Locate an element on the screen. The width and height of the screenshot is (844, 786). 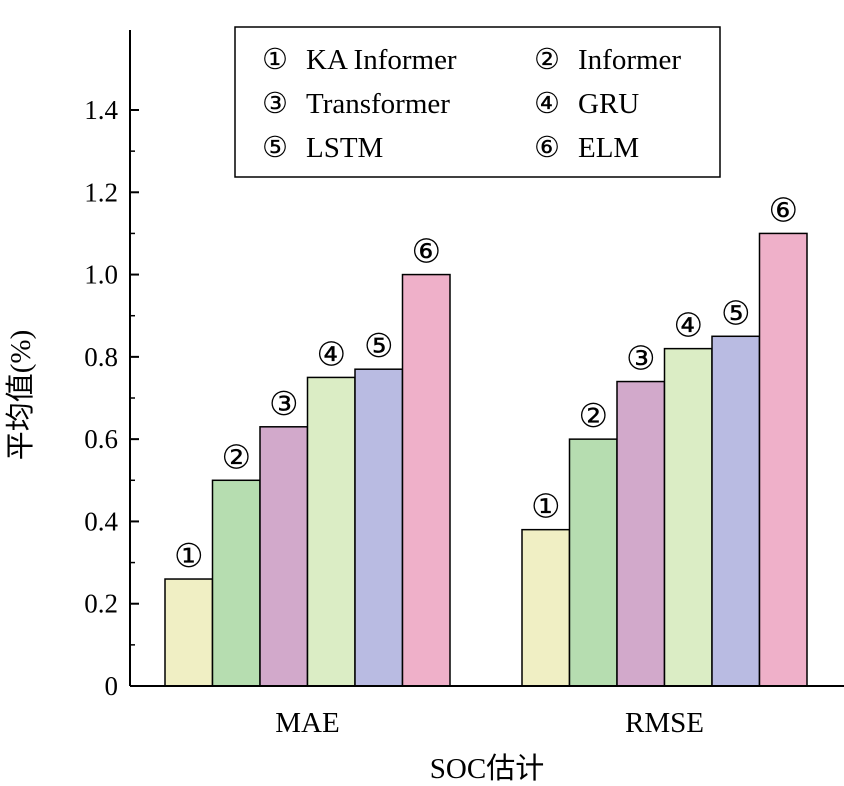
category-label-rmse: RMSE is located at coordinates (664, 723).